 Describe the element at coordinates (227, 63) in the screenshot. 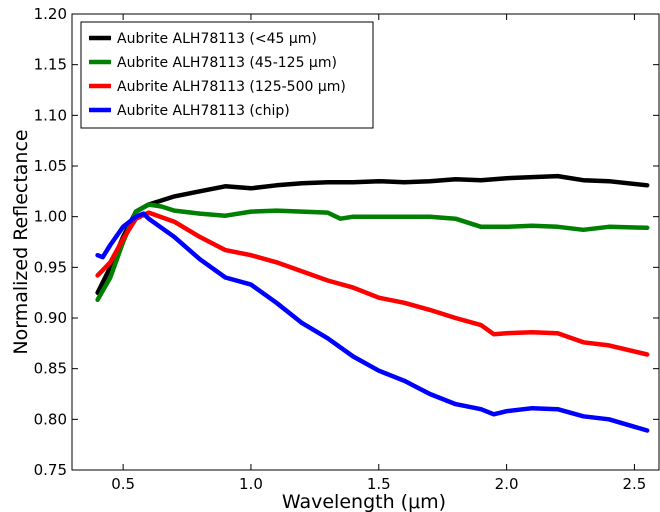

I see `legend-label-1: Aubrite ALH78113 (45-125 μm)` at that location.